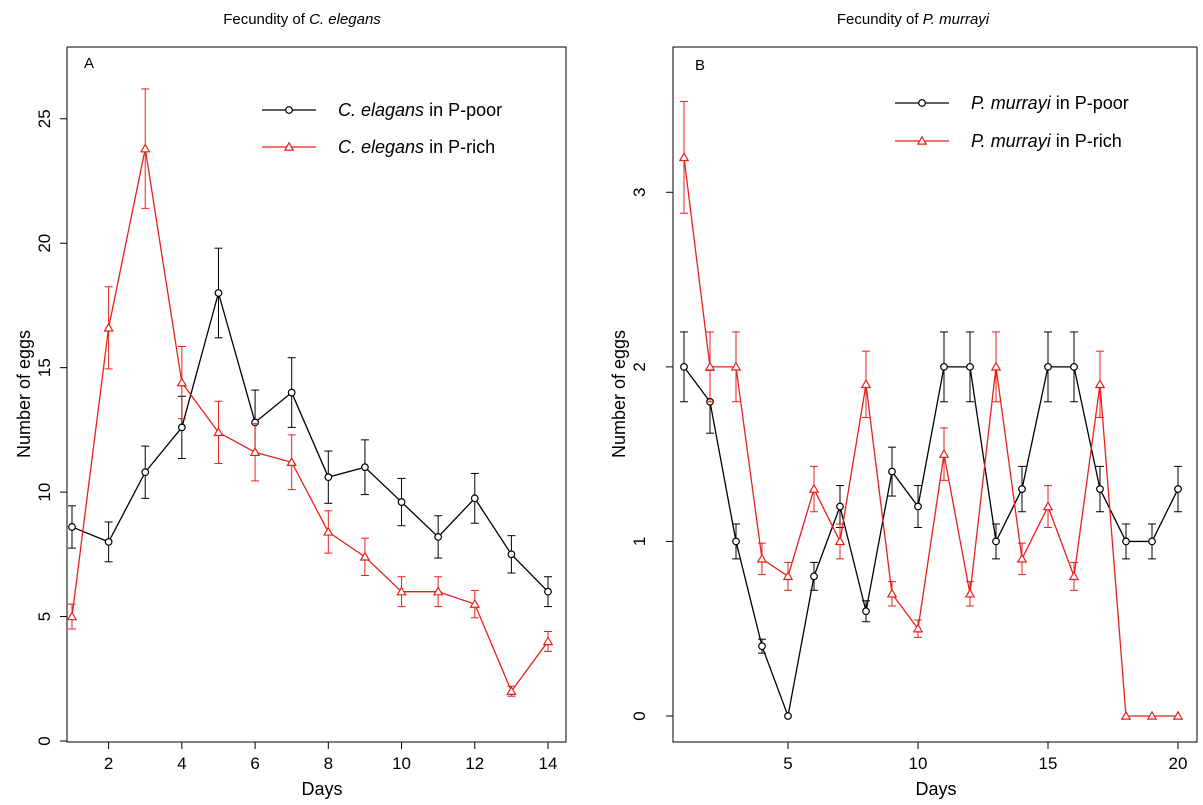  What do you see at coordinates (1178, 763) in the screenshot?
I see `x-tick-label: 20` at bounding box center [1178, 763].